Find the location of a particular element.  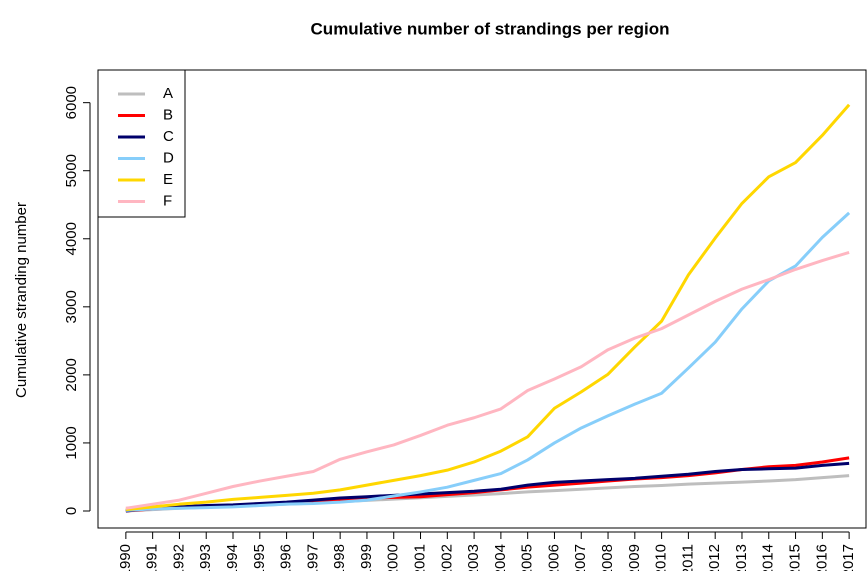

x-tick-label: 1990 is located at coordinates (125, 557).